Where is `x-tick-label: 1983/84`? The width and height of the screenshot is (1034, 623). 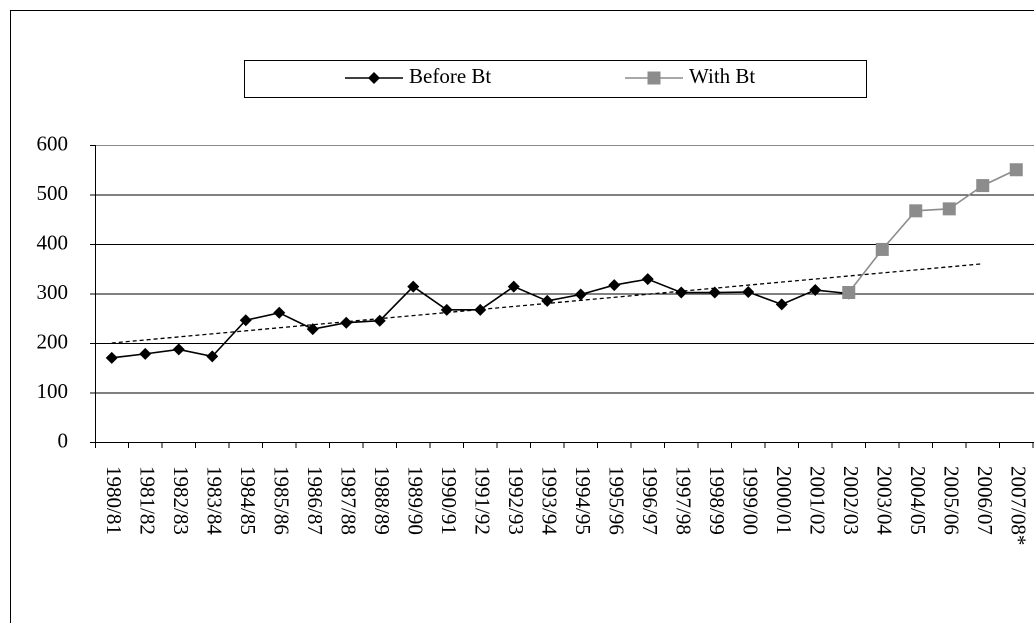
x-tick-label: 1983/84 is located at coordinates (214, 500).